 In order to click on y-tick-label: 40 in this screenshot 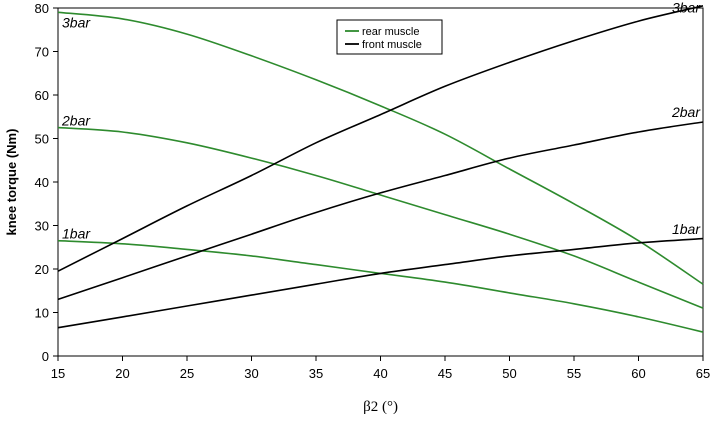, I will do `click(42, 182)`.